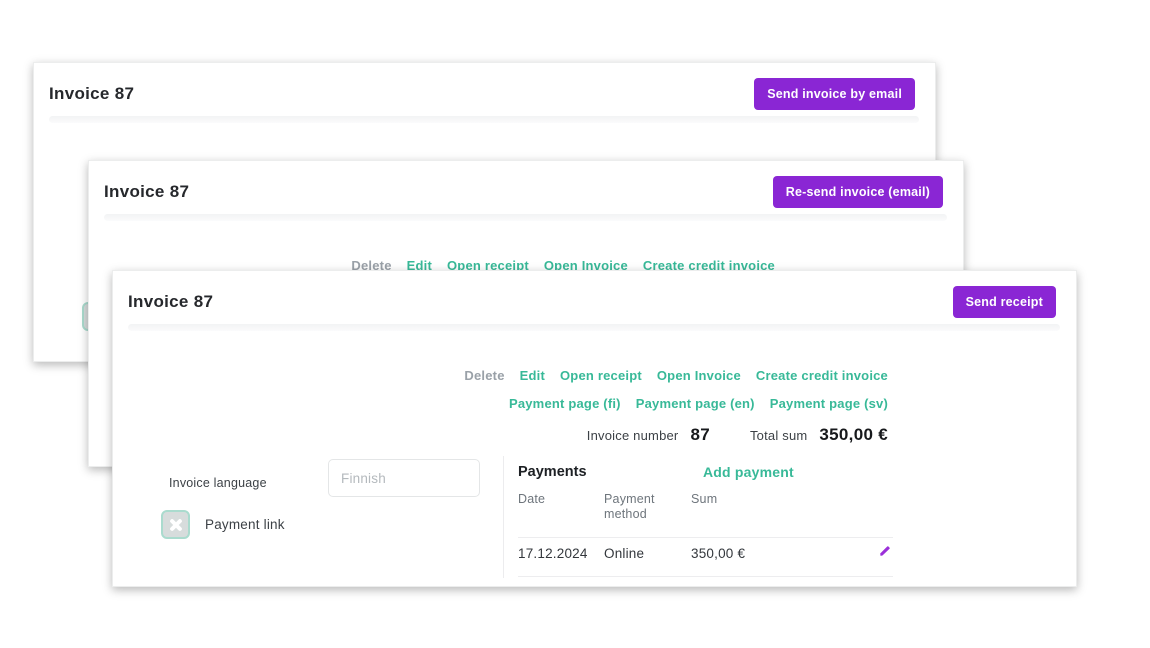 The height and width of the screenshot is (648, 1150). What do you see at coordinates (1004, 302) in the screenshot?
I see `primary-action-button: Send receipt` at bounding box center [1004, 302].